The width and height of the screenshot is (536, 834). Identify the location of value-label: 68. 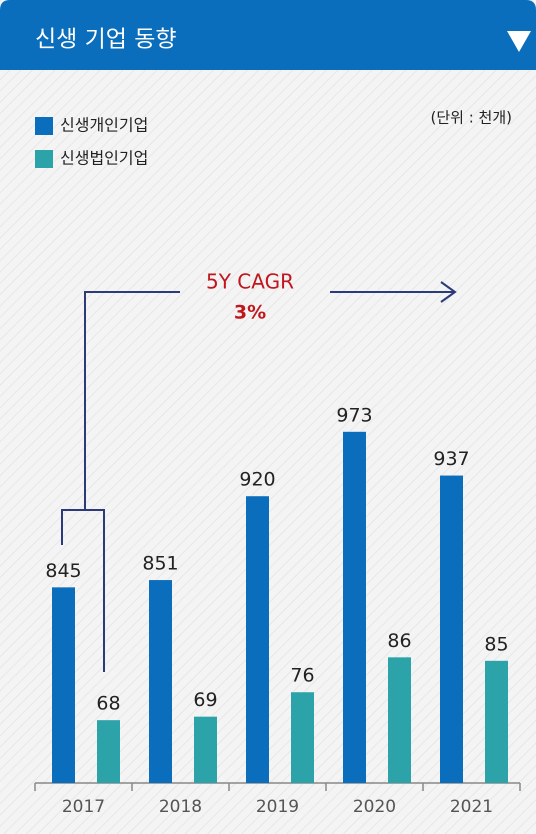
(108, 704).